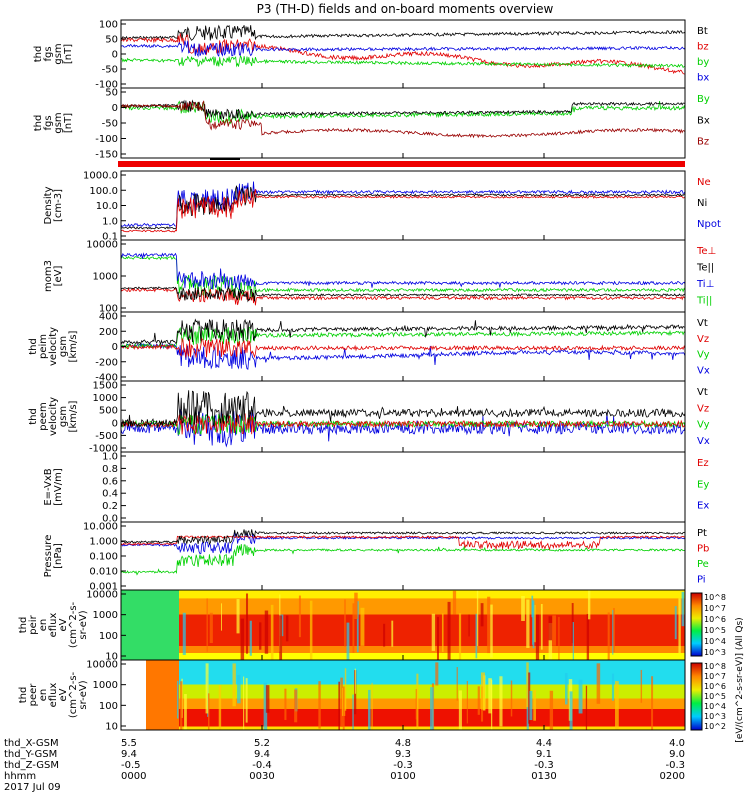  Describe the element at coordinates (403, 294) in the screenshot. I see `temp-trace` at that location.